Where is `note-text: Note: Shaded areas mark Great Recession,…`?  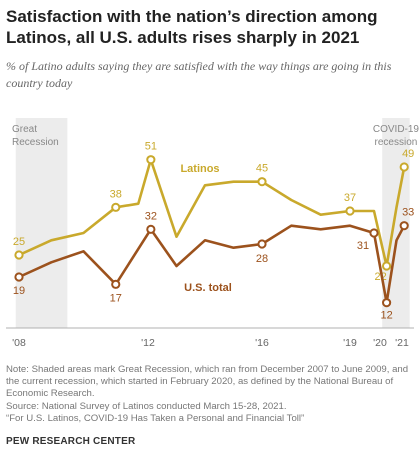 note-text: Note: Shaded areas mark Great Recession,… is located at coordinates (207, 382).